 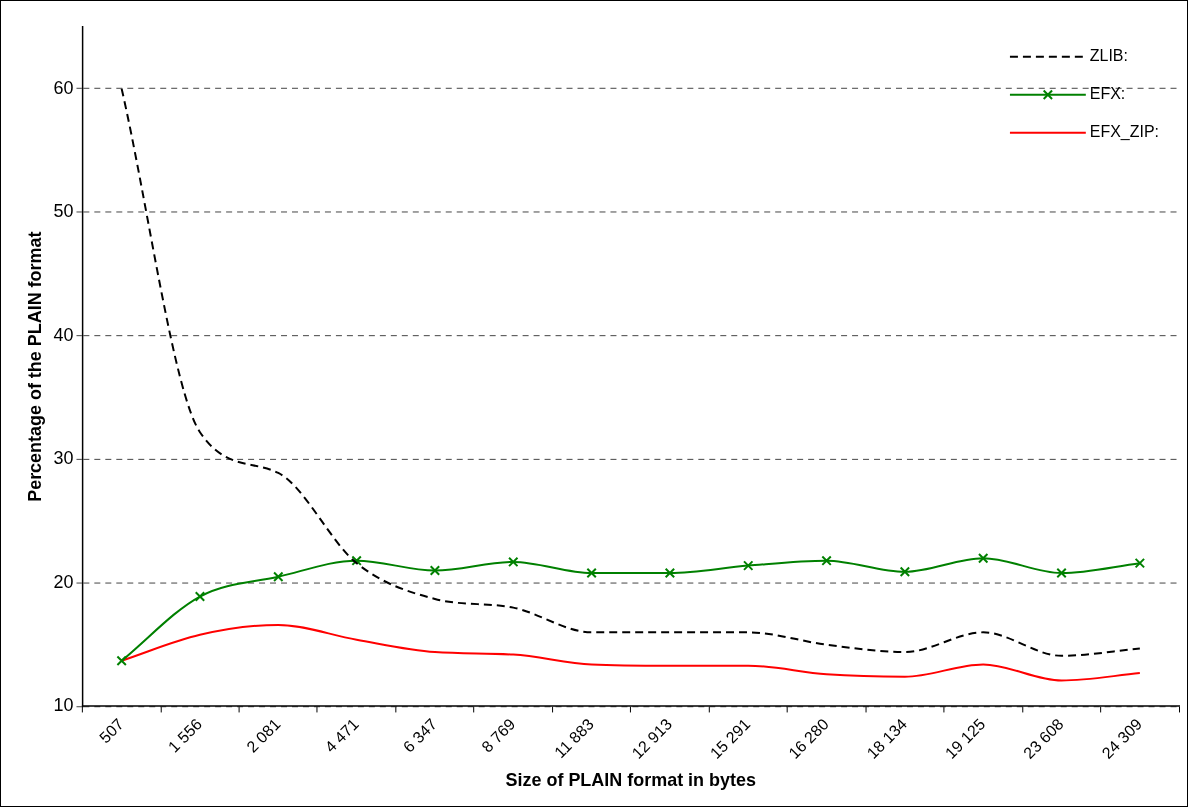 What do you see at coordinates (63, 458) in the screenshot?
I see `y-tick-label: 30` at bounding box center [63, 458].